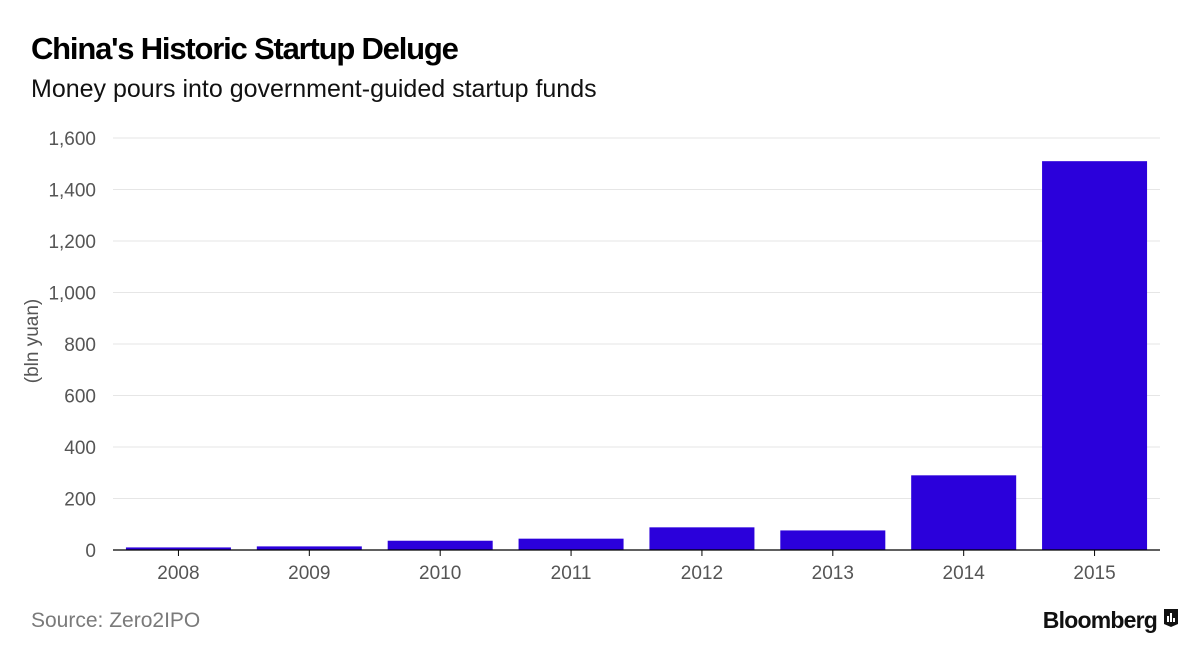  I want to click on x-tick-label: 2008, so click(178, 573).